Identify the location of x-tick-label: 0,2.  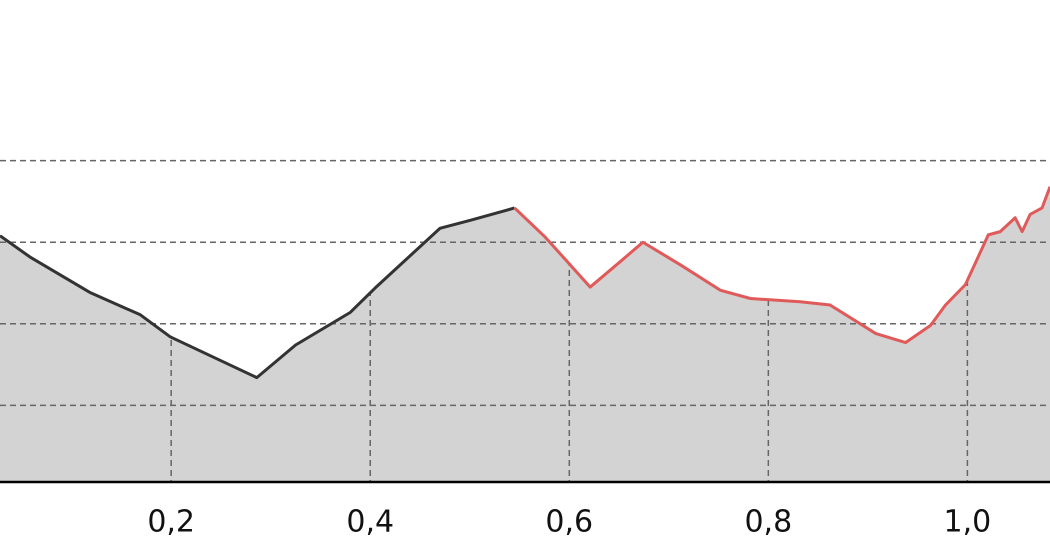
(171, 522).